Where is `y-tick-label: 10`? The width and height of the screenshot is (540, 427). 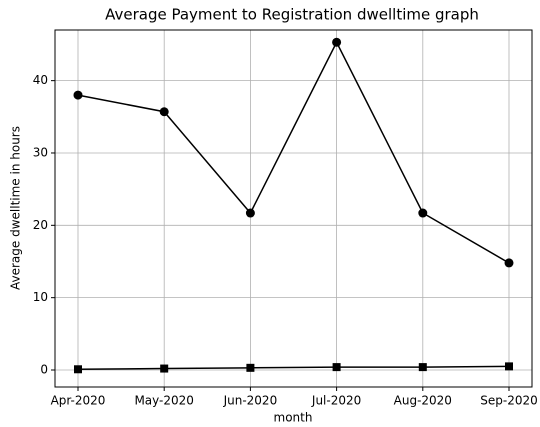
y-tick-label: 10 is located at coordinates (40, 297).